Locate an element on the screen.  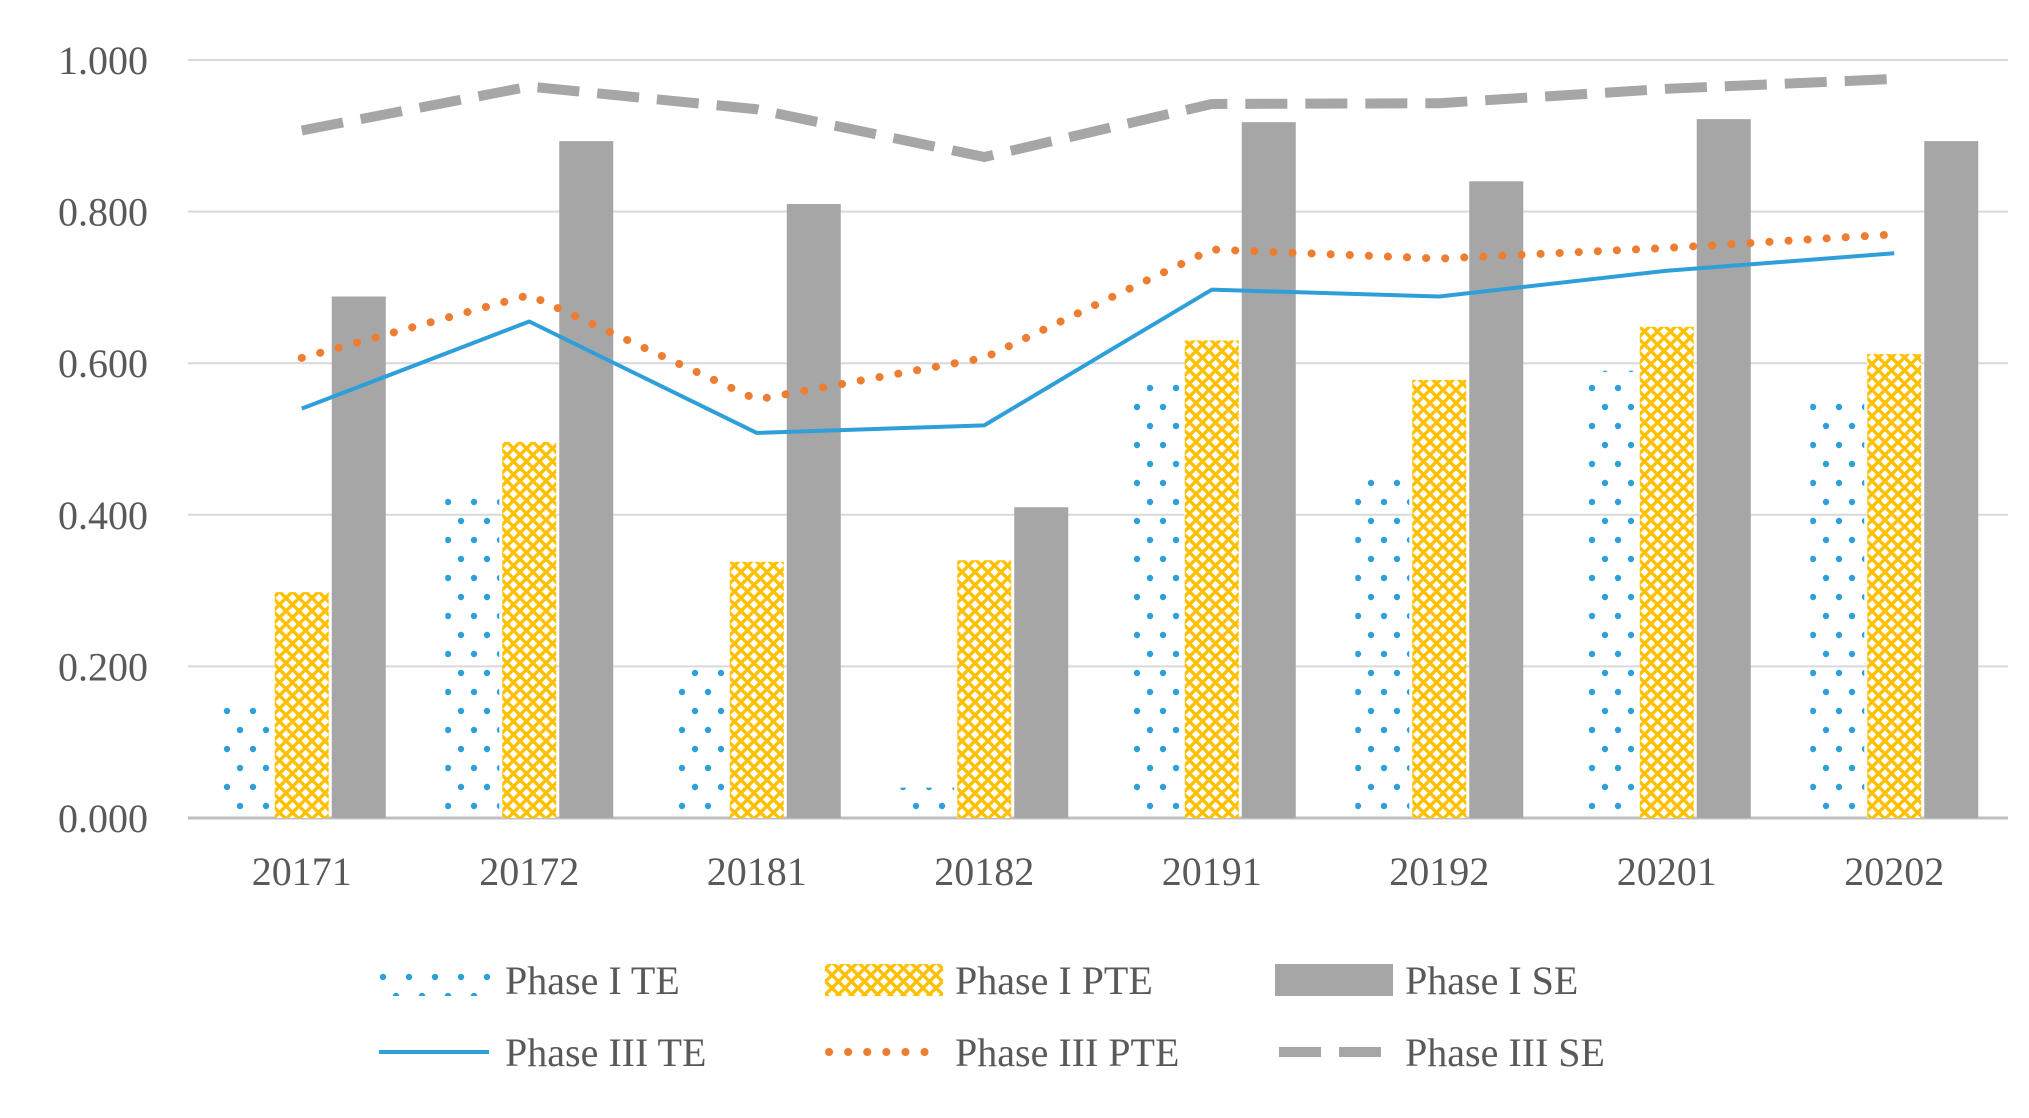
line-phase-iii-te is located at coordinates (1098, 343).